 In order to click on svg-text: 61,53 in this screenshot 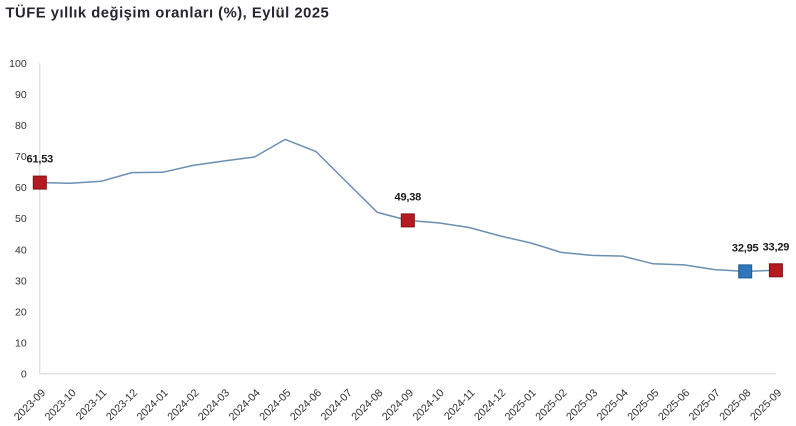, I will do `click(40, 160)`.